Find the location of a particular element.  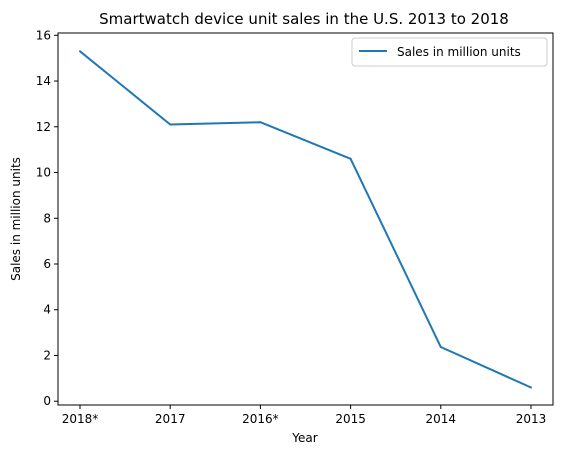

x-tick-label: 2015 is located at coordinates (350, 419).